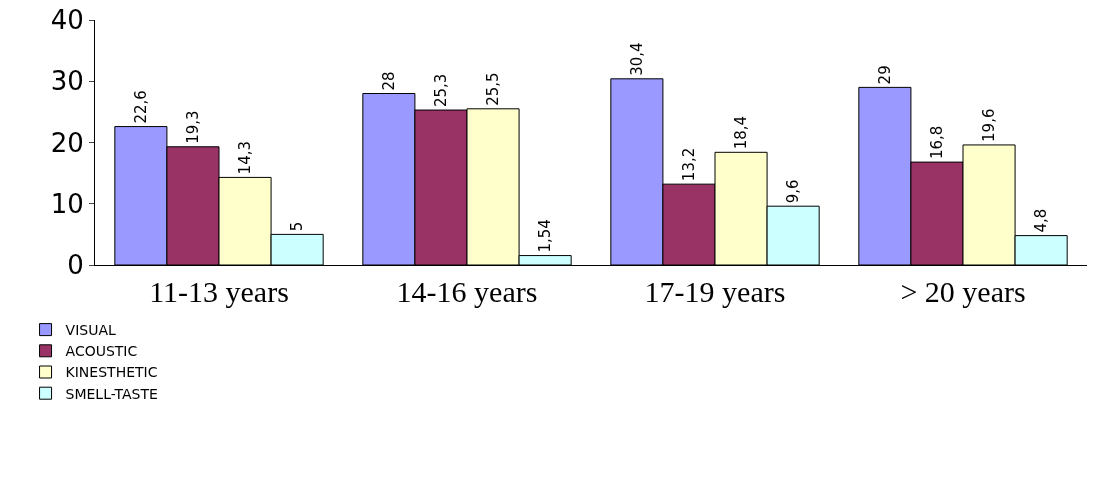 The image size is (1107, 480). What do you see at coordinates (884, 75) in the screenshot?
I see `data-label: 29` at bounding box center [884, 75].